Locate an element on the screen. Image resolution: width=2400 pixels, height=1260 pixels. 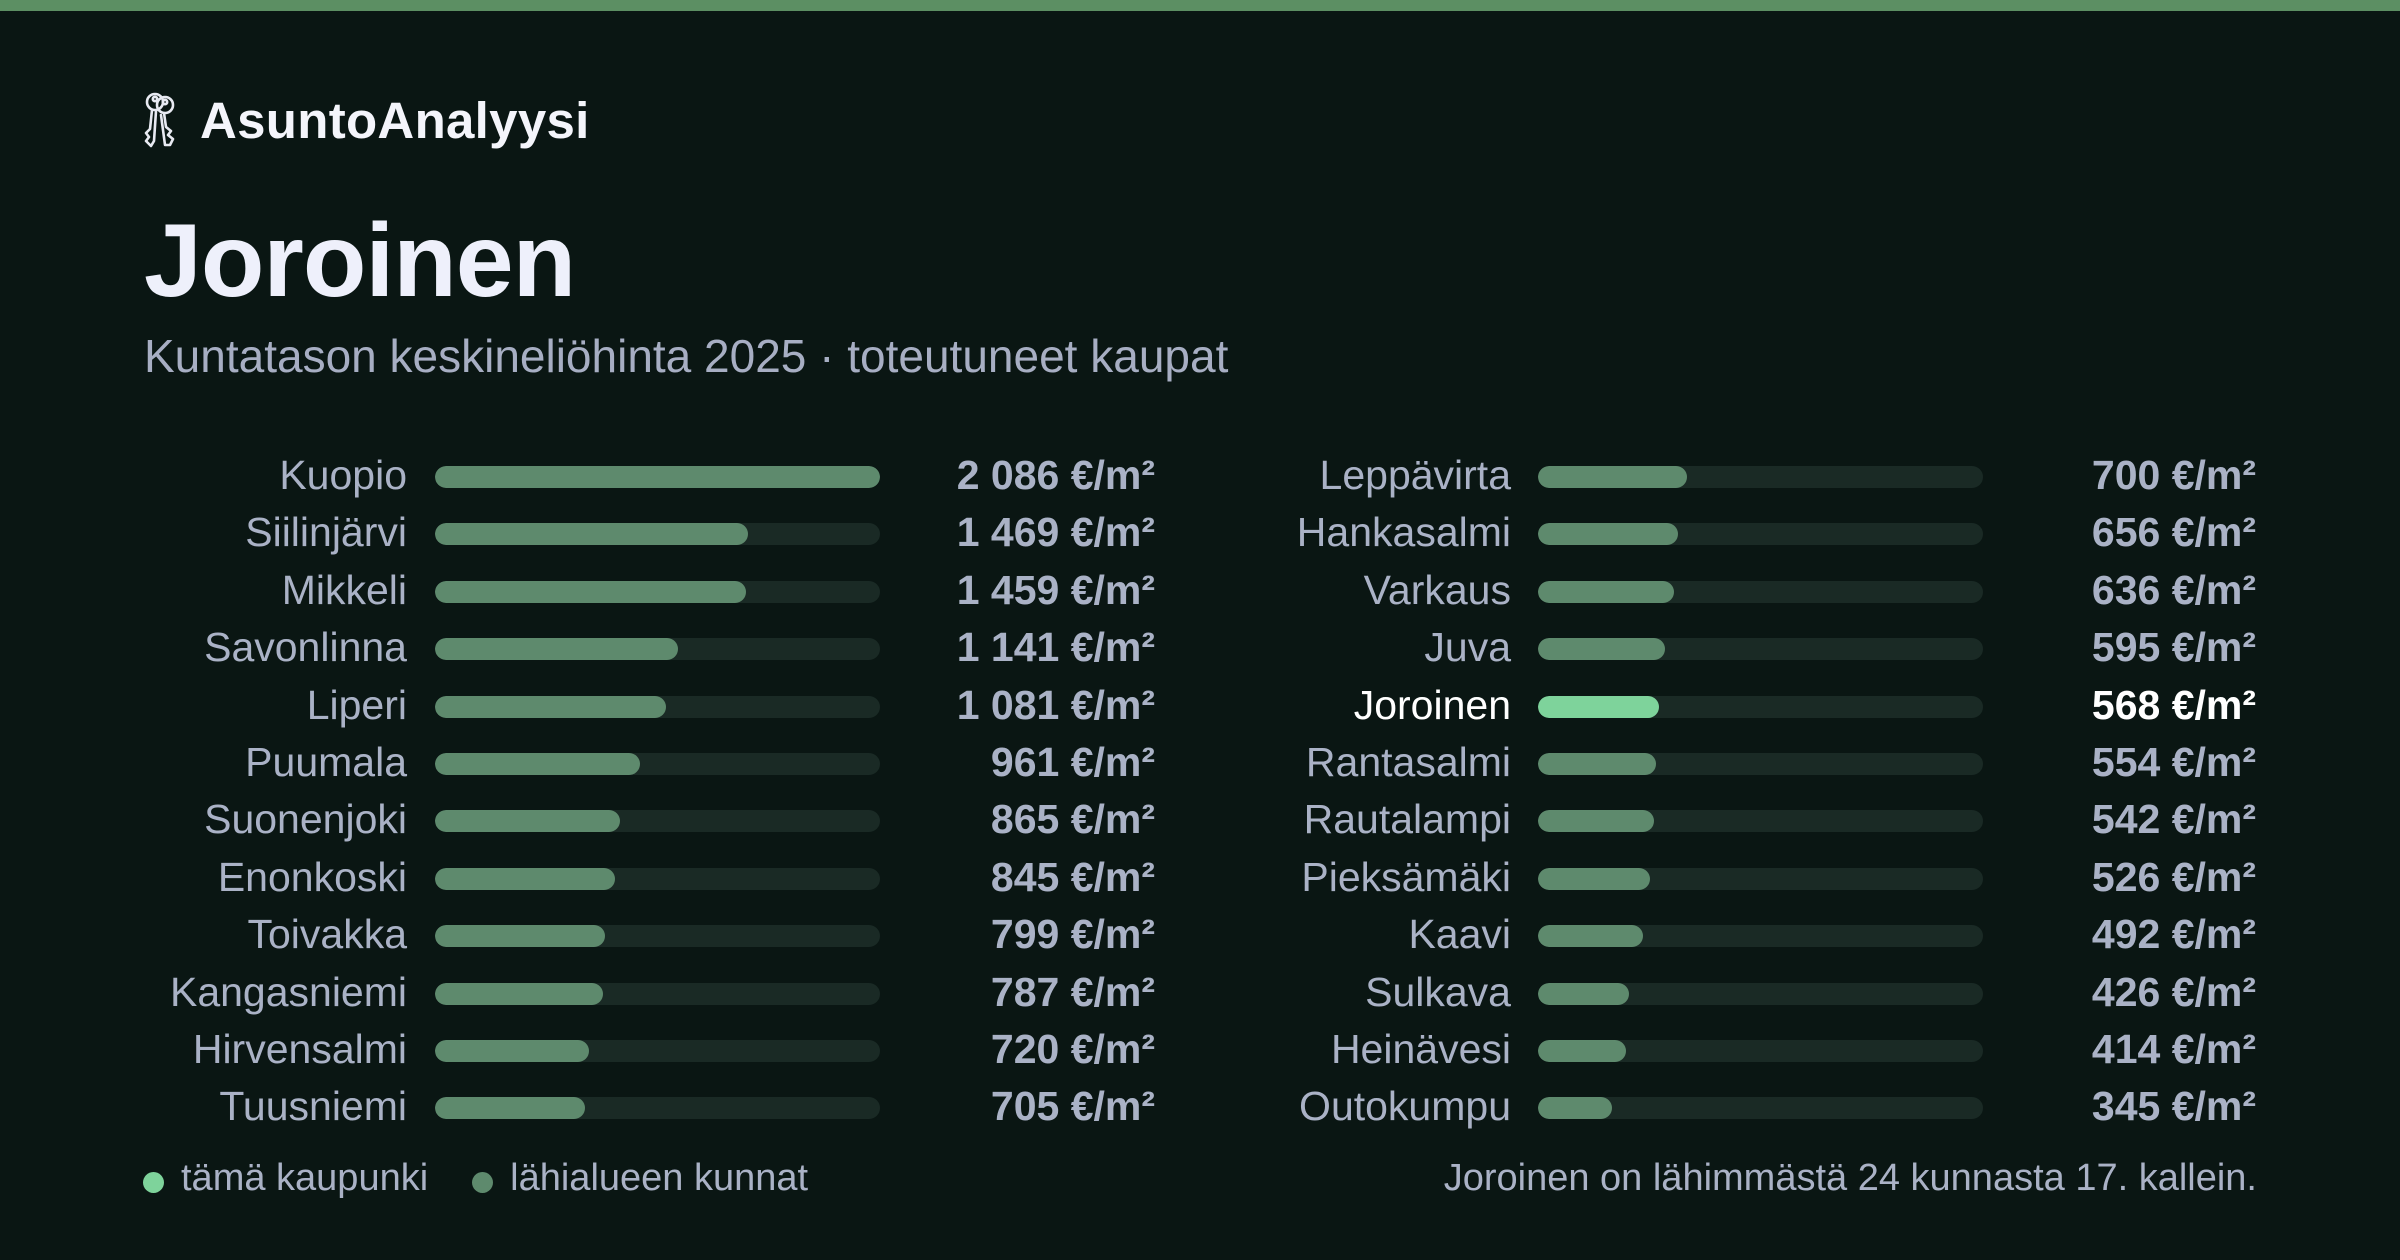
value-label: 1 081 €/m² is located at coordinates (1055, 704).